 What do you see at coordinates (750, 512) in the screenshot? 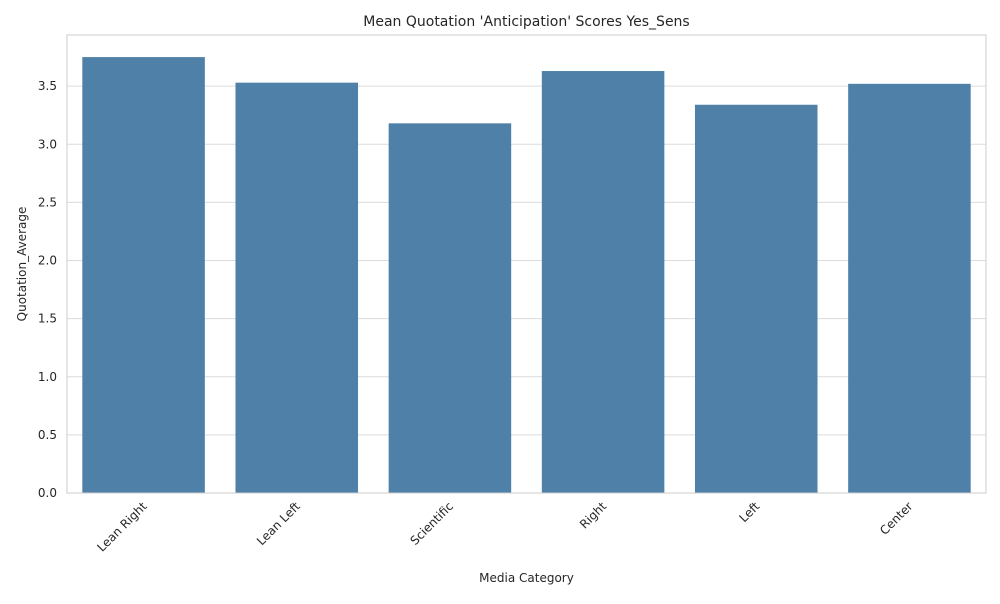
I see `x-tick-label: Left` at bounding box center [750, 512].